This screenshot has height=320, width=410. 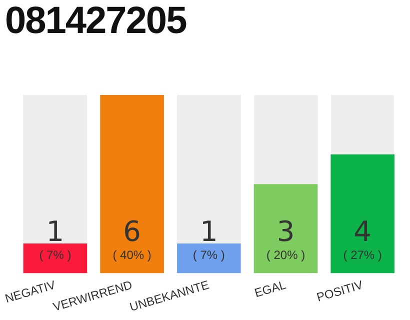 I want to click on data-label: 6 ( 40% ), so click(x=132, y=238).